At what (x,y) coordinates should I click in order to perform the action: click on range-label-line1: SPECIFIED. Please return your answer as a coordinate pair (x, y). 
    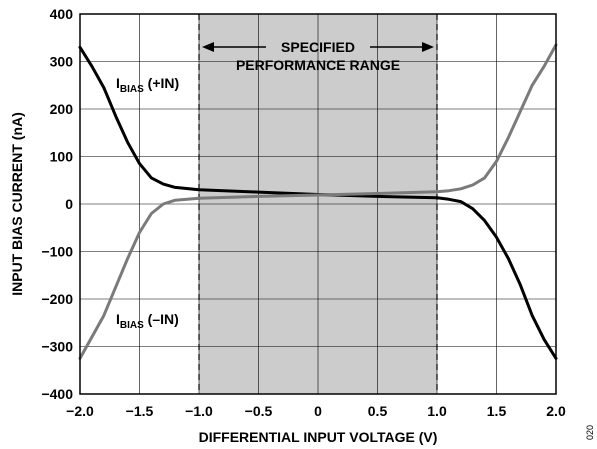
    Looking at the image, I should click on (318, 47).